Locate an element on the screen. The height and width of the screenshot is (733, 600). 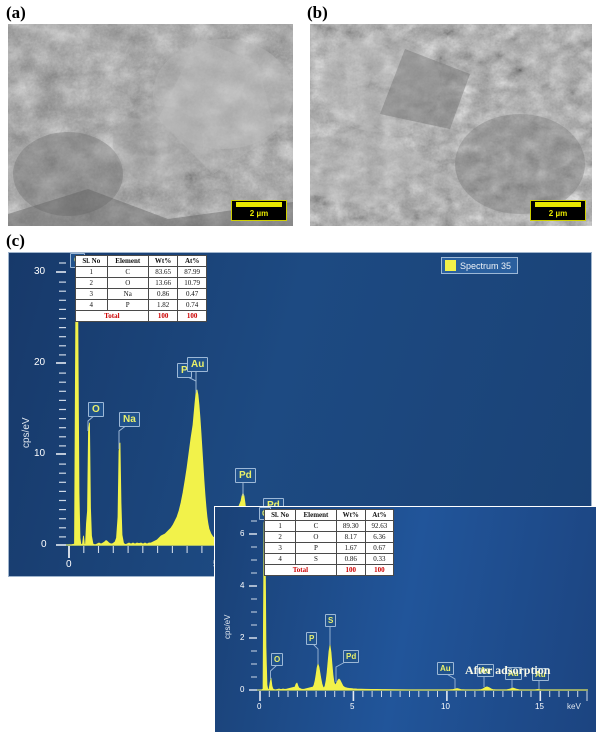
cell-at: 0.47 is located at coordinates (192, 294).